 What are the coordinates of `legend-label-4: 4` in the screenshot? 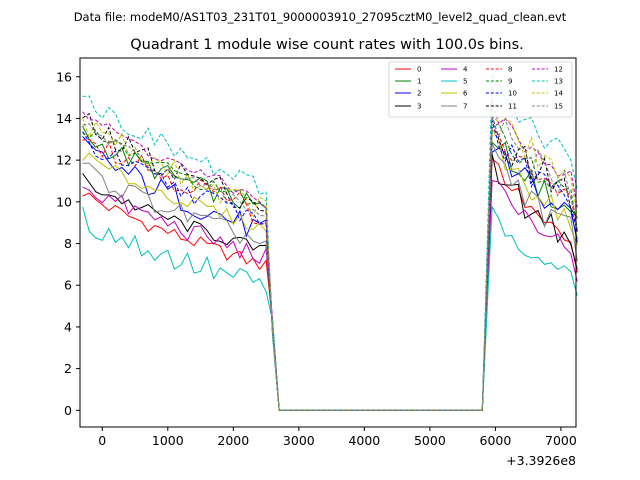 It's located at (465, 70).